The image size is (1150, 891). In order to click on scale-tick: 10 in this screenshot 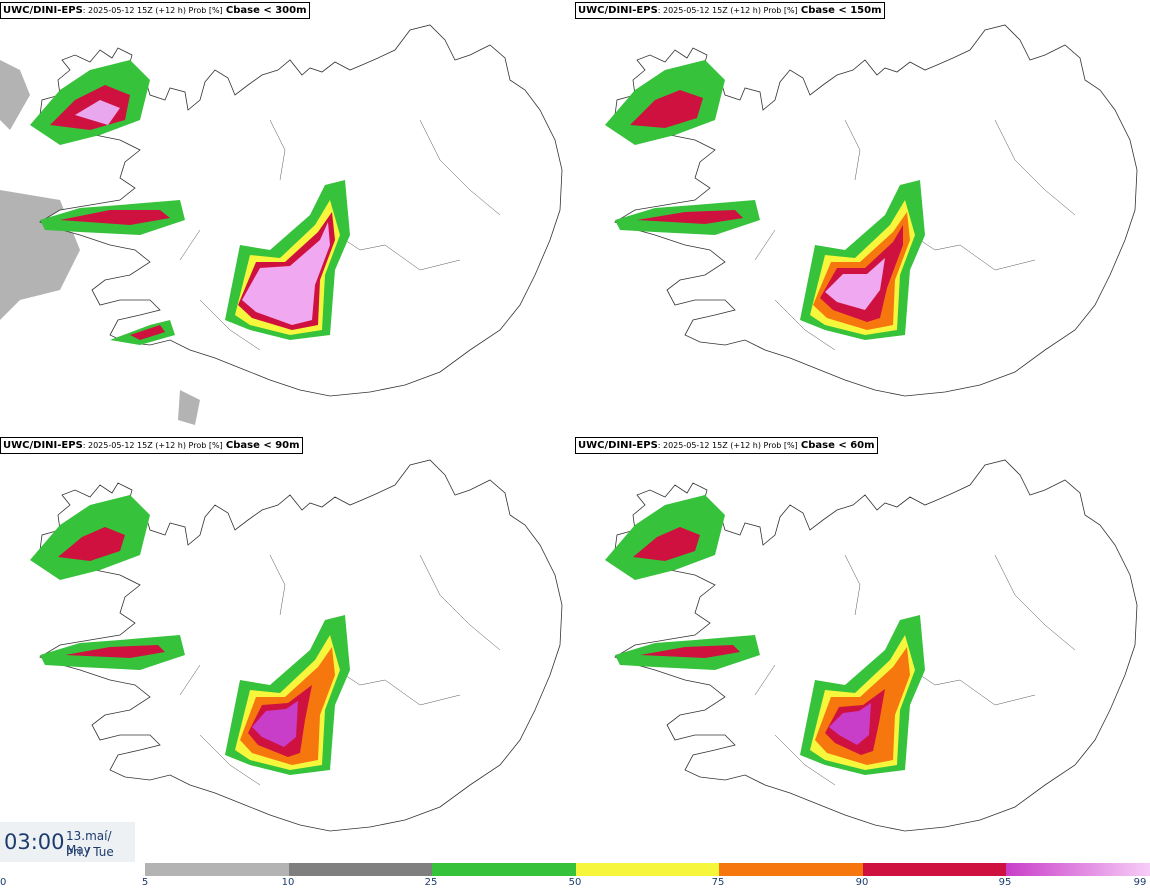, I will do `click(288, 882)`.